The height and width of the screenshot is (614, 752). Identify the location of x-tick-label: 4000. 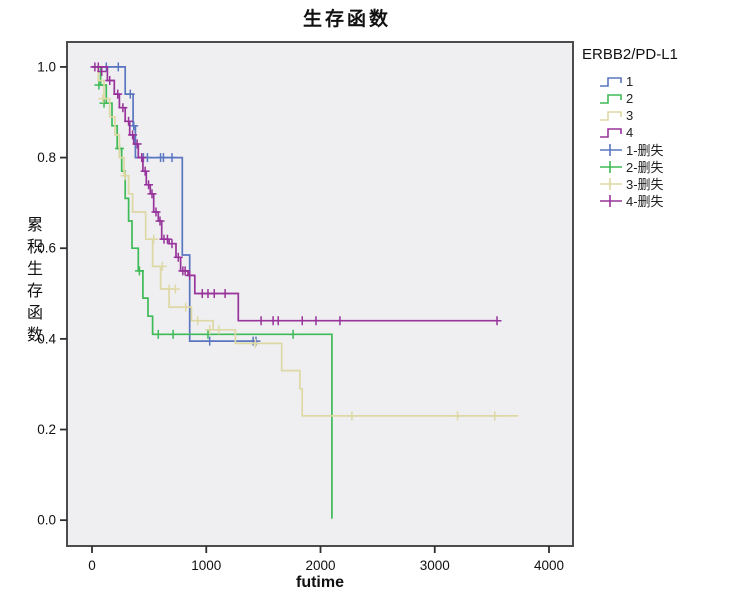
(549, 565).